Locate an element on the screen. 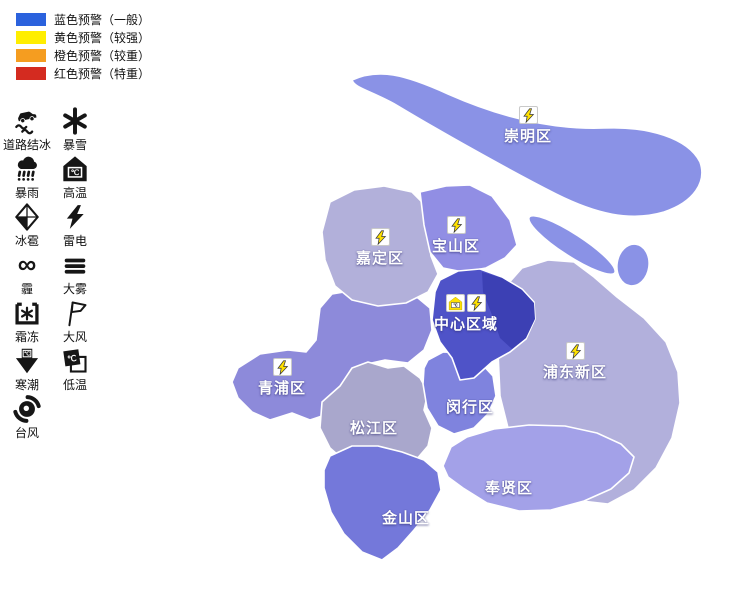 This screenshot has width=750, height=592. songjiang-annotation: 松江区 is located at coordinates (374, 427).